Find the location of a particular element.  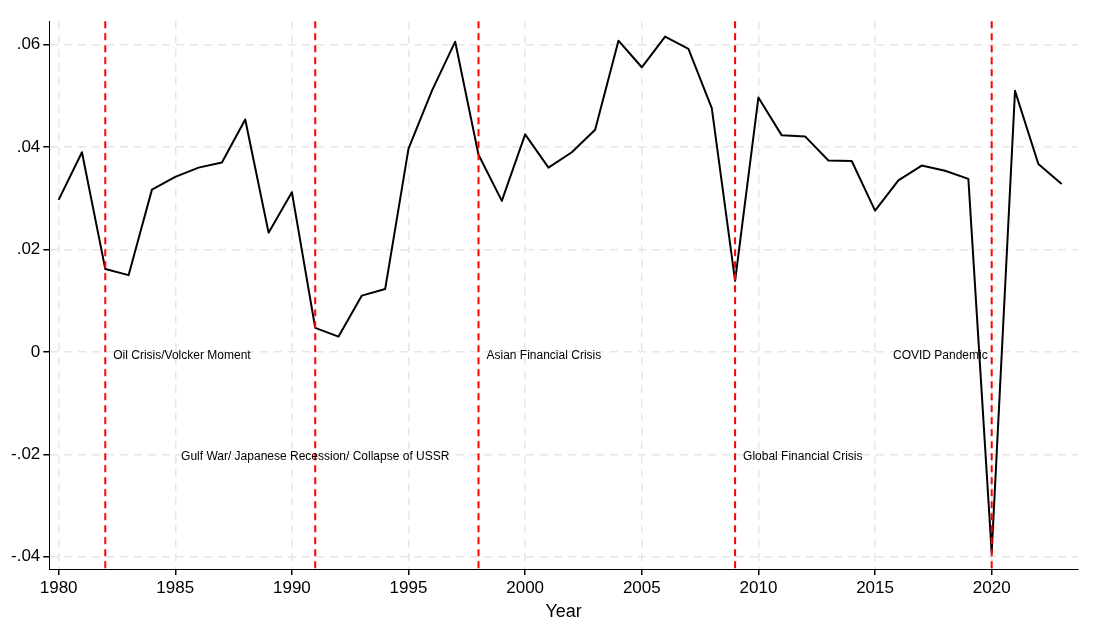

ref-line-label: Global Financial Crisis is located at coordinates (803, 456).